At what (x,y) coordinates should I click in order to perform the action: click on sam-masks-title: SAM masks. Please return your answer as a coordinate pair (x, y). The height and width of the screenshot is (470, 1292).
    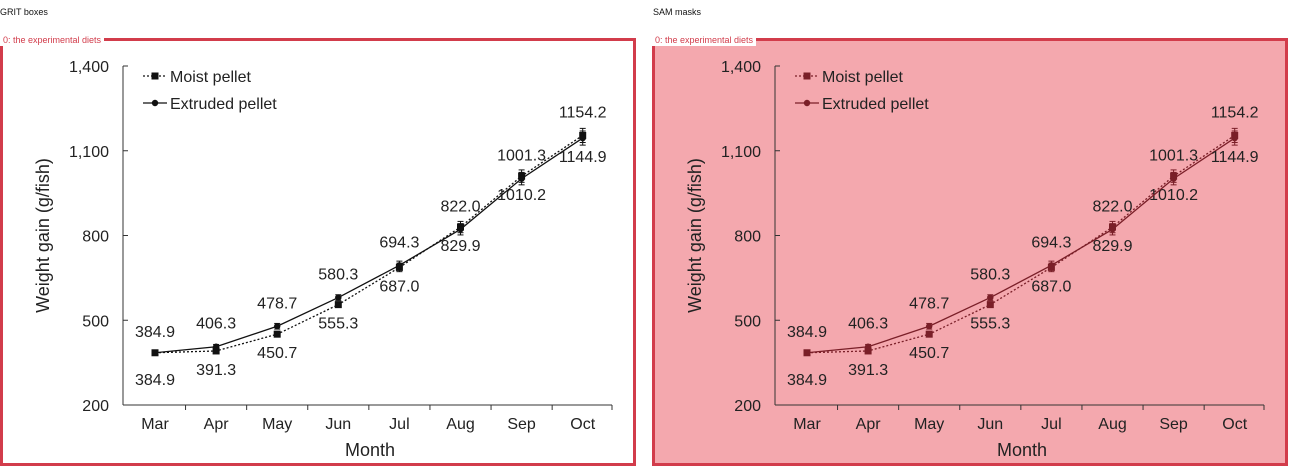
    Looking at the image, I should click on (677, 12).